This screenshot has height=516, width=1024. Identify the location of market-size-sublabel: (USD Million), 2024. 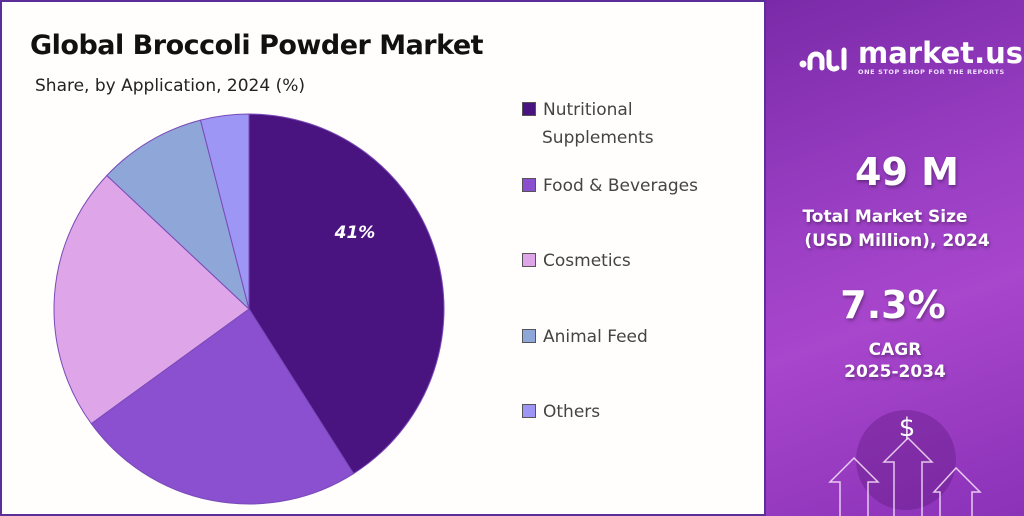
(897, 241).